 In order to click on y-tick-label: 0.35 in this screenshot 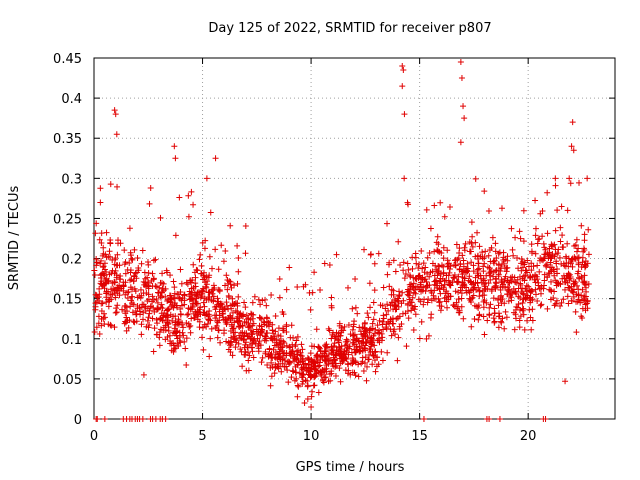, I will do `click(67, 139)`.